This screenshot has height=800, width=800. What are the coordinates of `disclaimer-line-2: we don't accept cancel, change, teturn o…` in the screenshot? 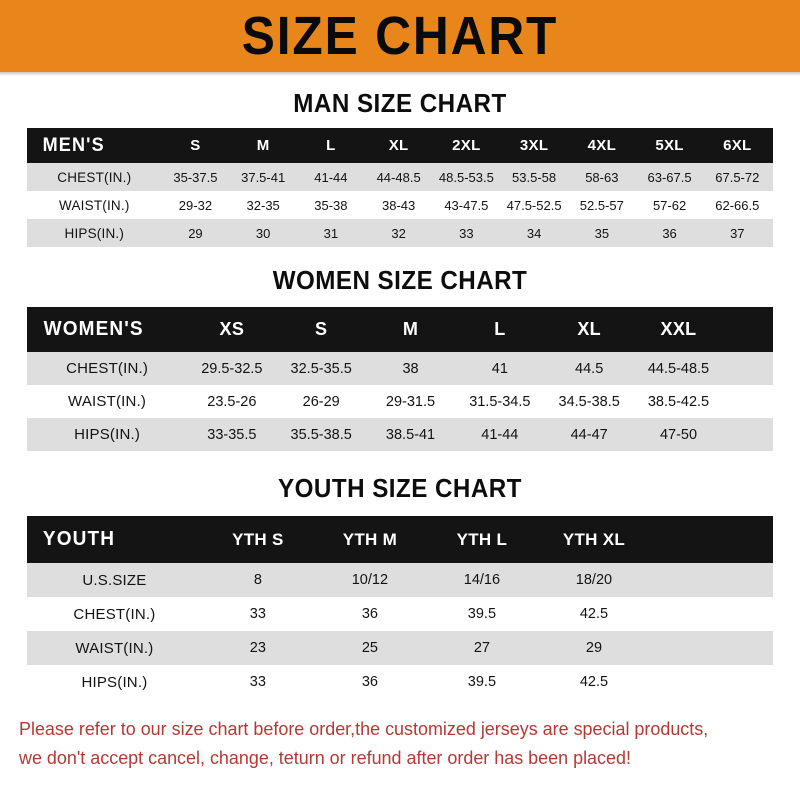 It's located at (325, 757).